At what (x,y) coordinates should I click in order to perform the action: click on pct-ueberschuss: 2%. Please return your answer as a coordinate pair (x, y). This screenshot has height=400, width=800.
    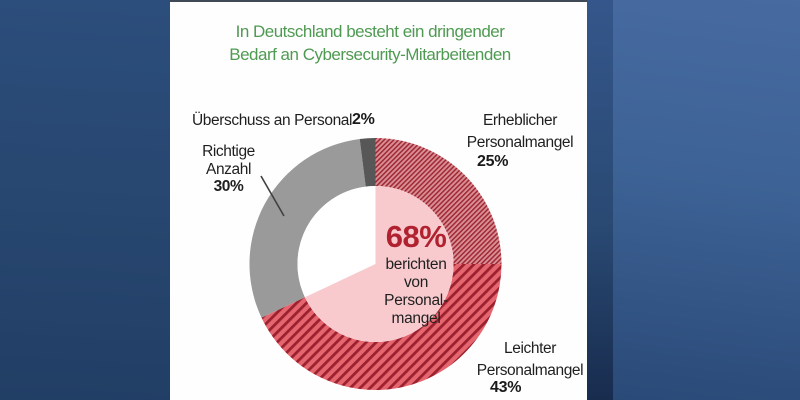
    Looking at the image, I should click on (363, 119).